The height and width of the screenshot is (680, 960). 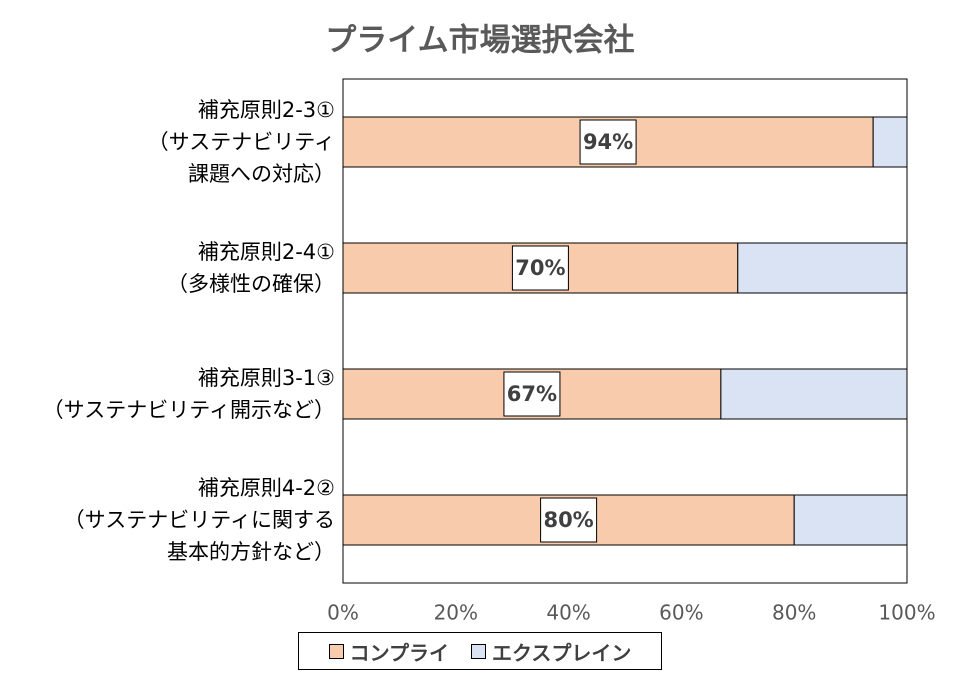 I want to click on x-tick-label: 60%, so click(x=681, y=613).